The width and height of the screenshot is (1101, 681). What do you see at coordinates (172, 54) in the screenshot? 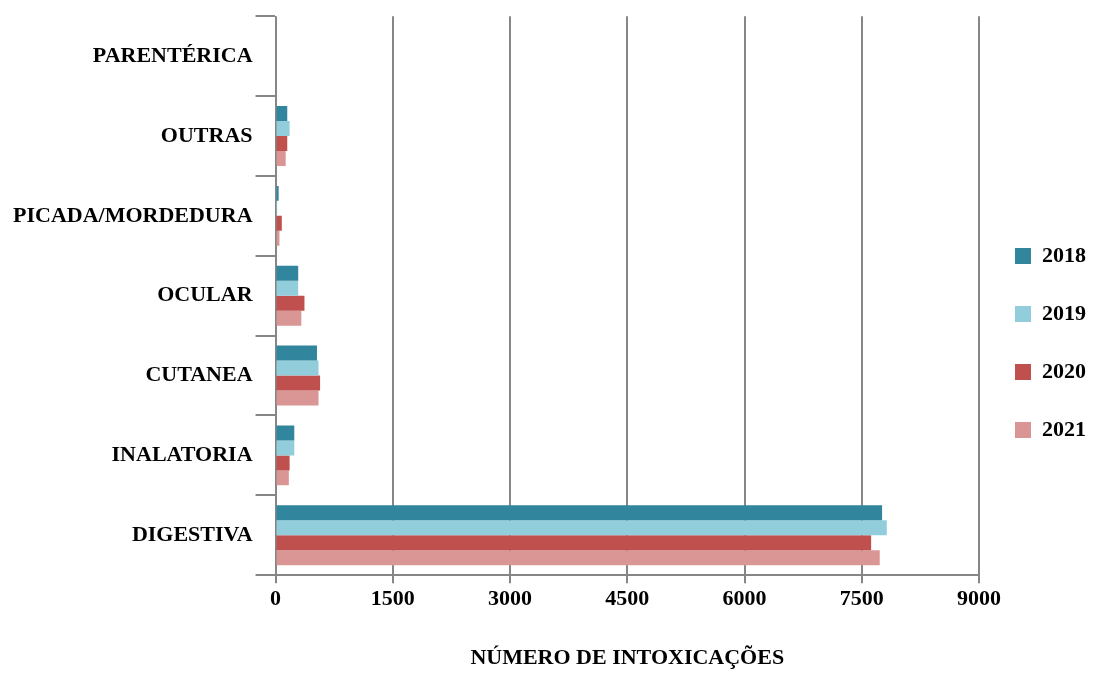
I see `y-tick-label: PARENTÉRICA` at bounding box center [172, 54].